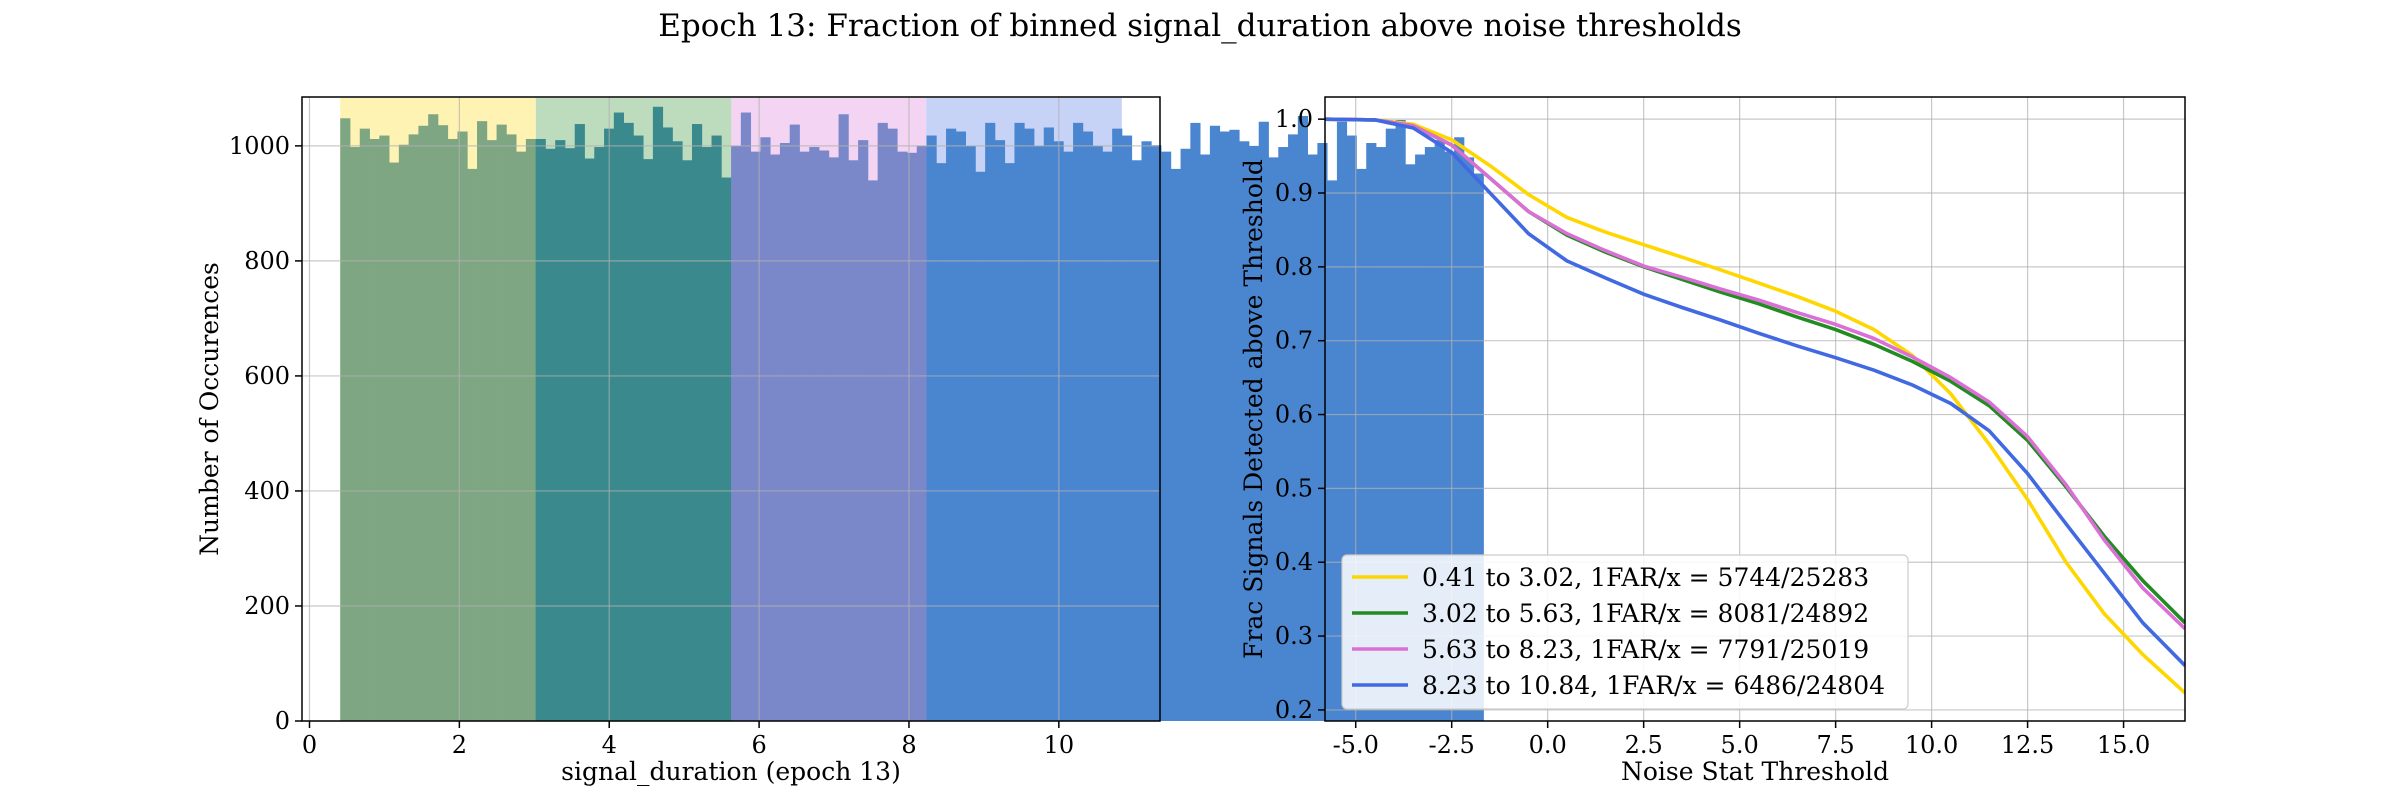  Describe the element at coordinates (908, 745) in the screenshot. I see `x-tick-label: 8` at that location.